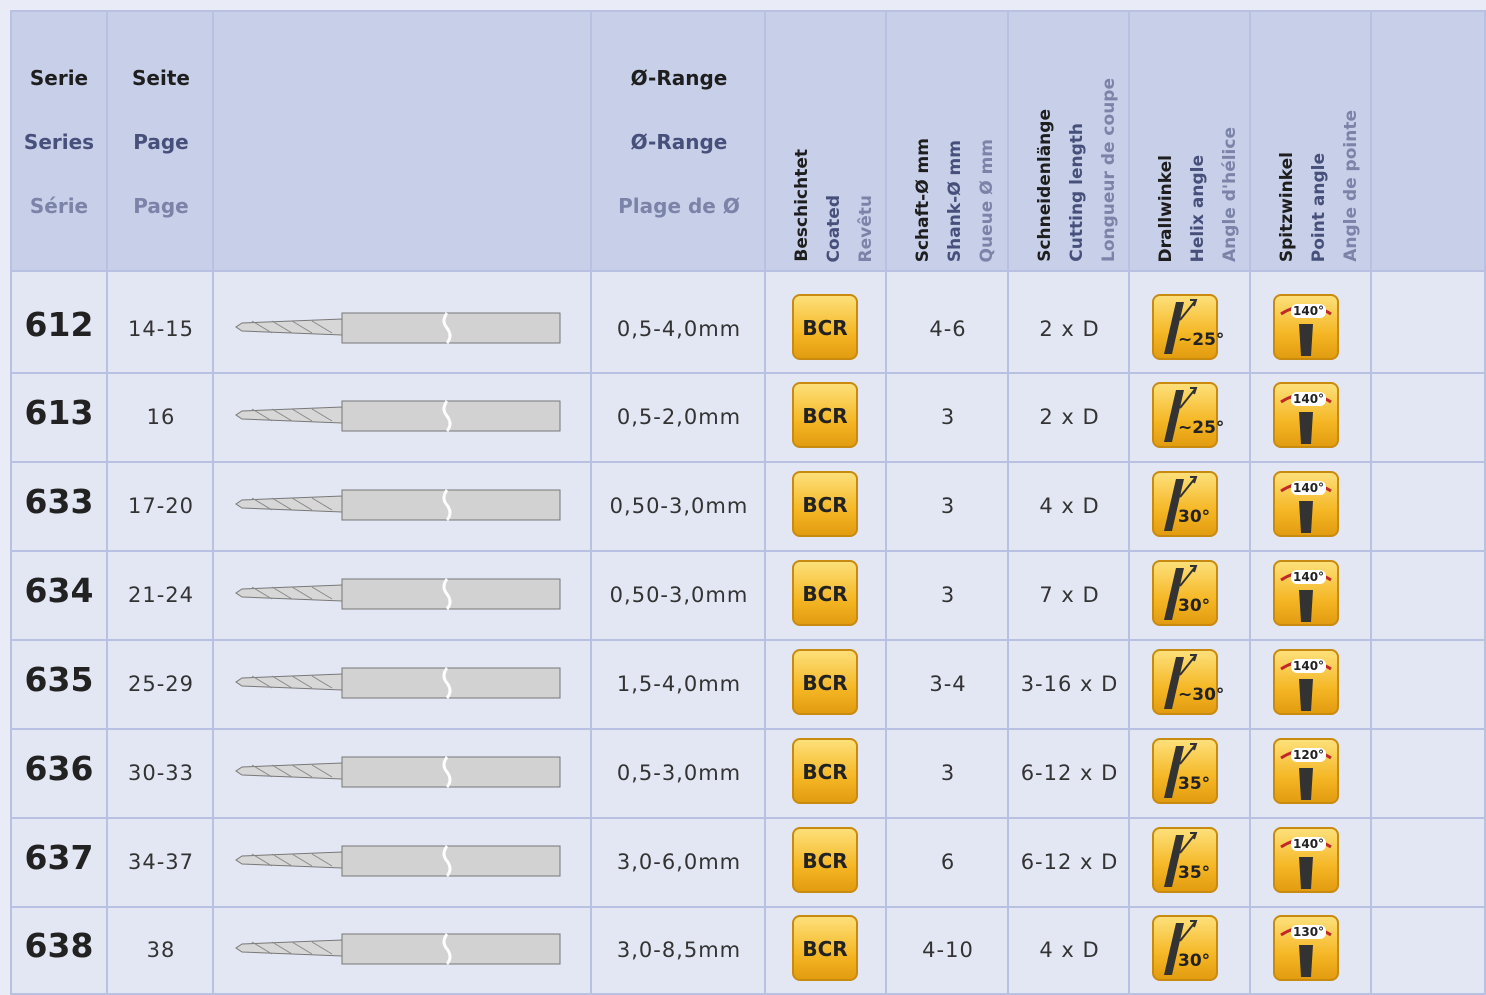 The height and width of the screenshot is (995, 1486). Describe the element at coordinates (161, 416) in the screenshot. I see `page: 16` at that location.